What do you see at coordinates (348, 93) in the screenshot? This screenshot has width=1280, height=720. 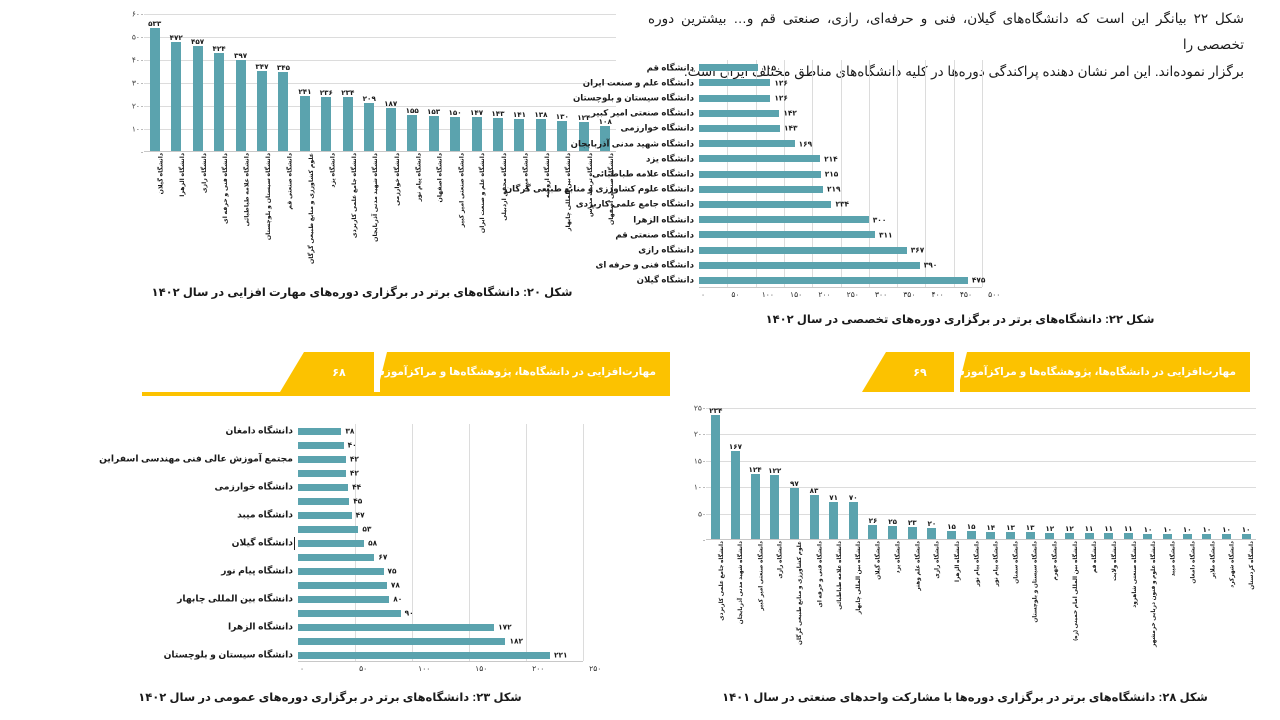 I see `bar-value-label: ۲۳۴` at bounding box center [348, 93].